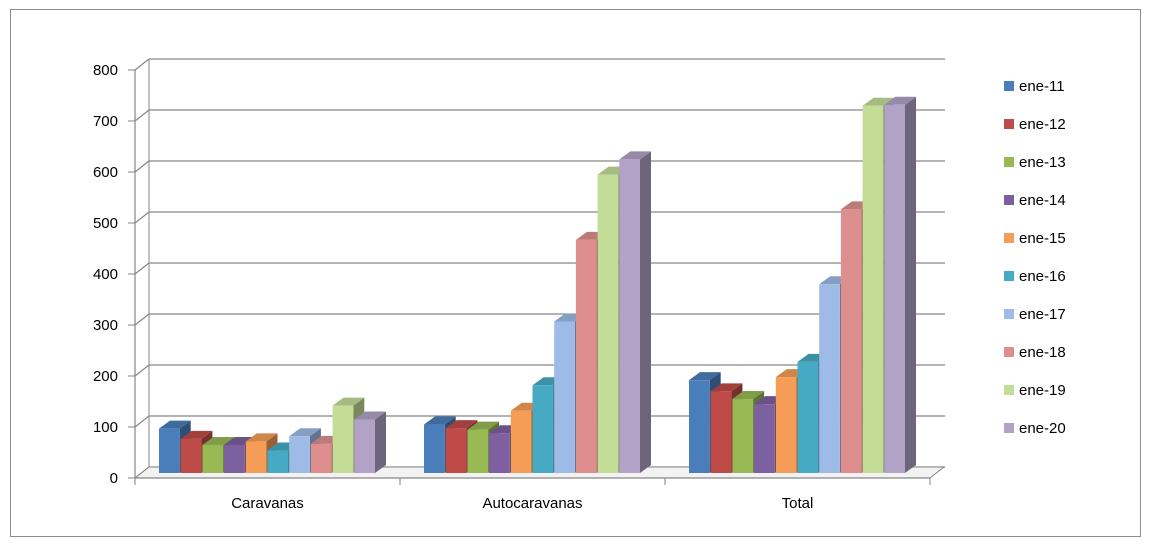  What do you see at coordinates (1042, 124) in the screenshot?
I see `legend-label: ene-12` at bounding box center [1042, 124].